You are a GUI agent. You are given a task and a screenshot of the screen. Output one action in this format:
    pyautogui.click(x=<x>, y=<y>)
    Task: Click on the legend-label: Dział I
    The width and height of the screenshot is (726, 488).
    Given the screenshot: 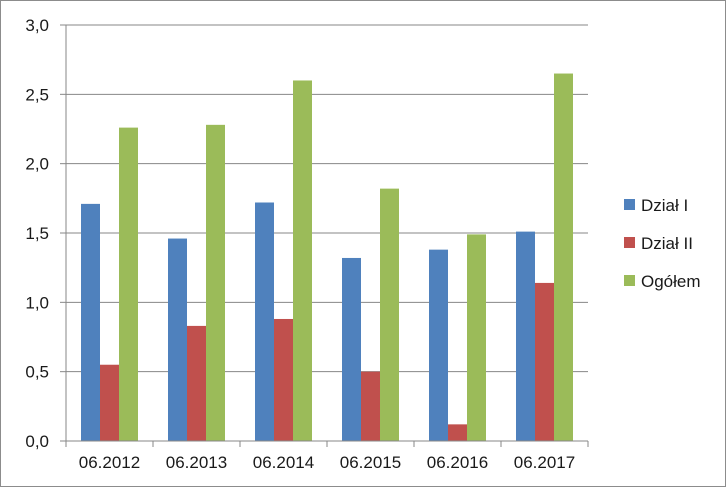 What is the action you would take?
    pyautogui.click(x=664, y=205)
    